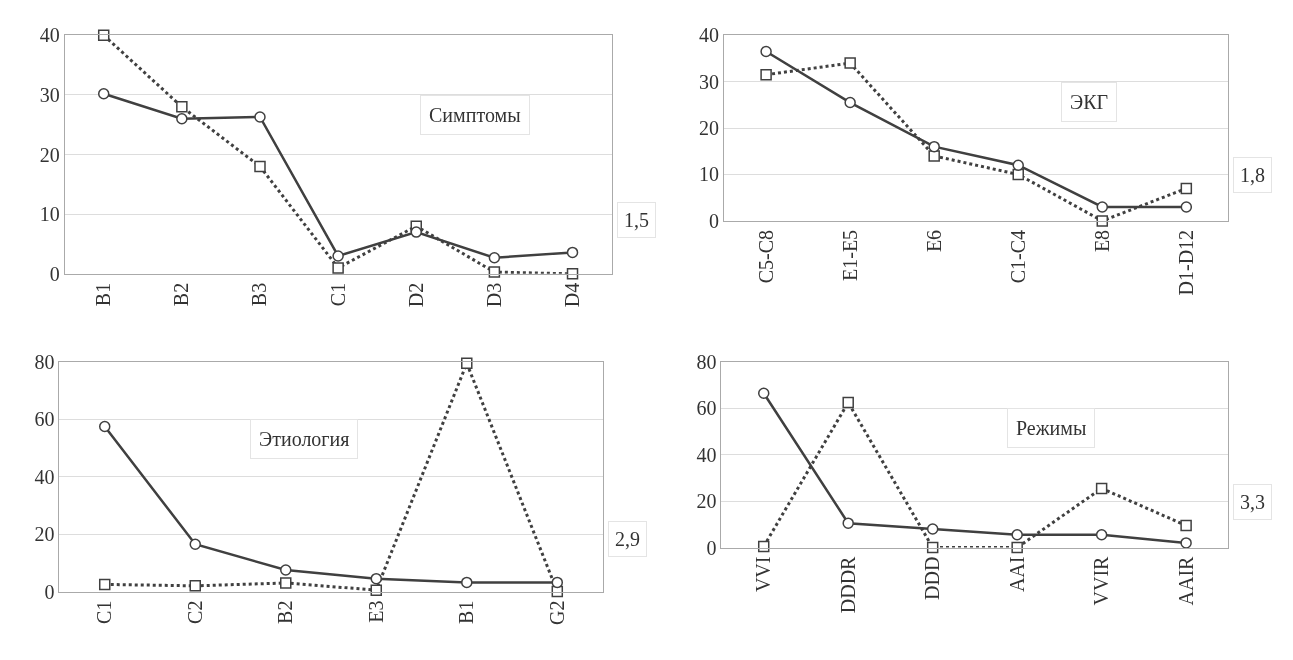 The image size is (1293, 660). I want to click on text: 3,3, so click(1252, 502).